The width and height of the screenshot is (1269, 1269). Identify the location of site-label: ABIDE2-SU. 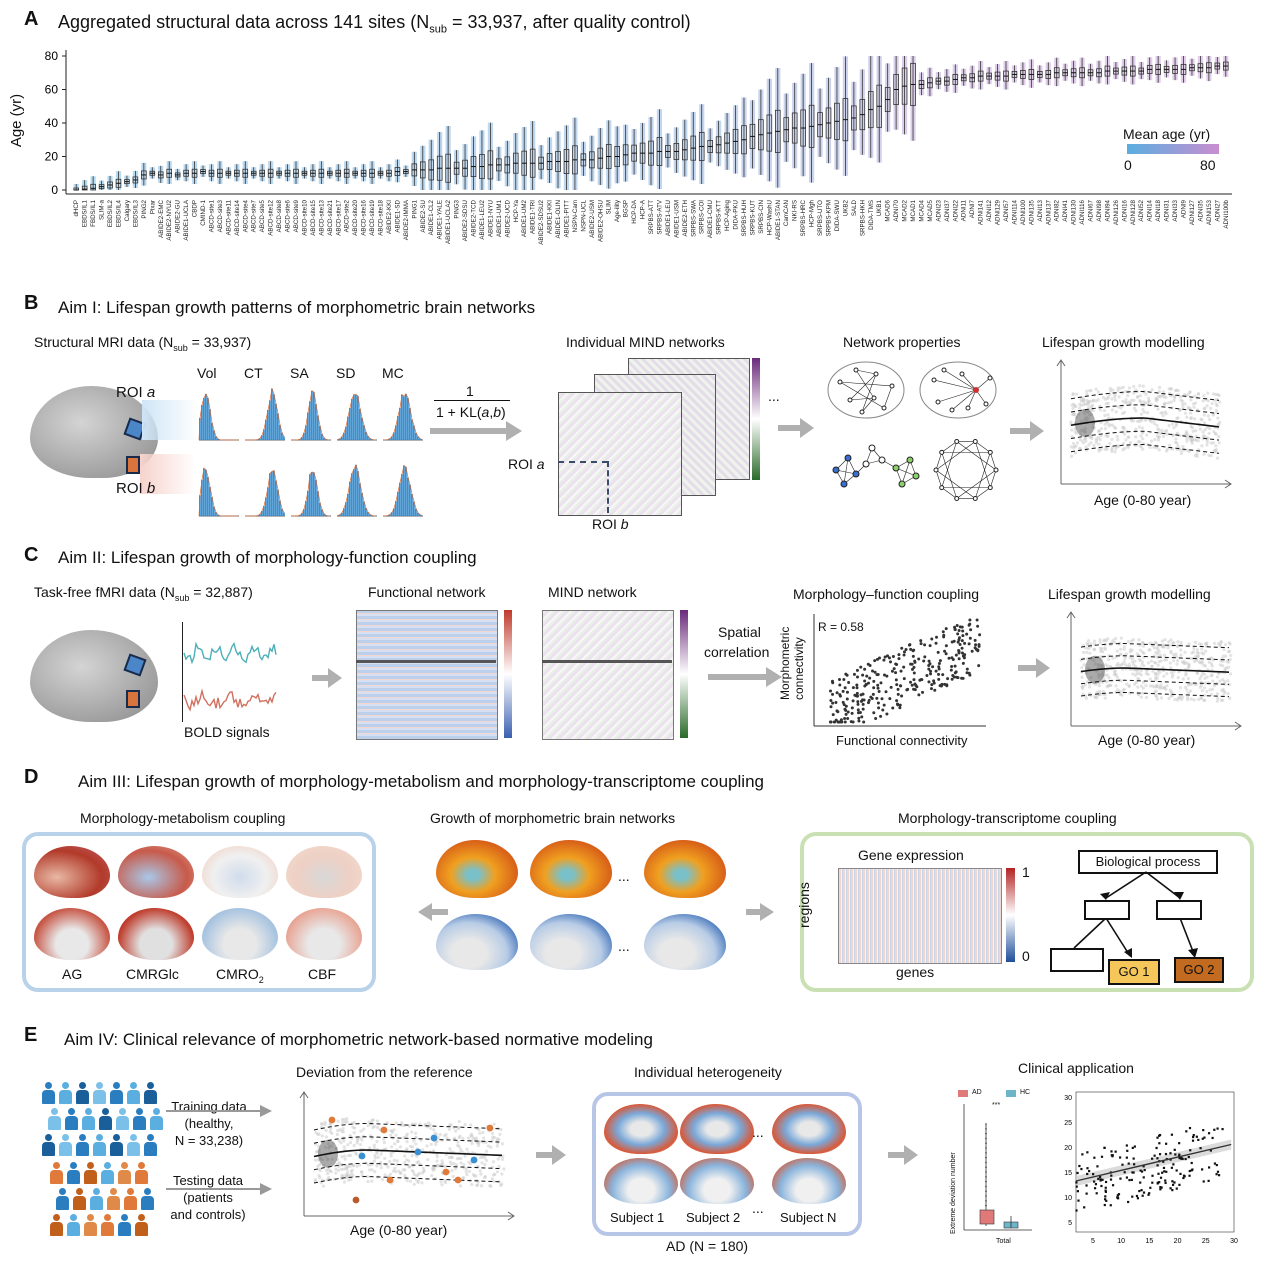
(423, 216).